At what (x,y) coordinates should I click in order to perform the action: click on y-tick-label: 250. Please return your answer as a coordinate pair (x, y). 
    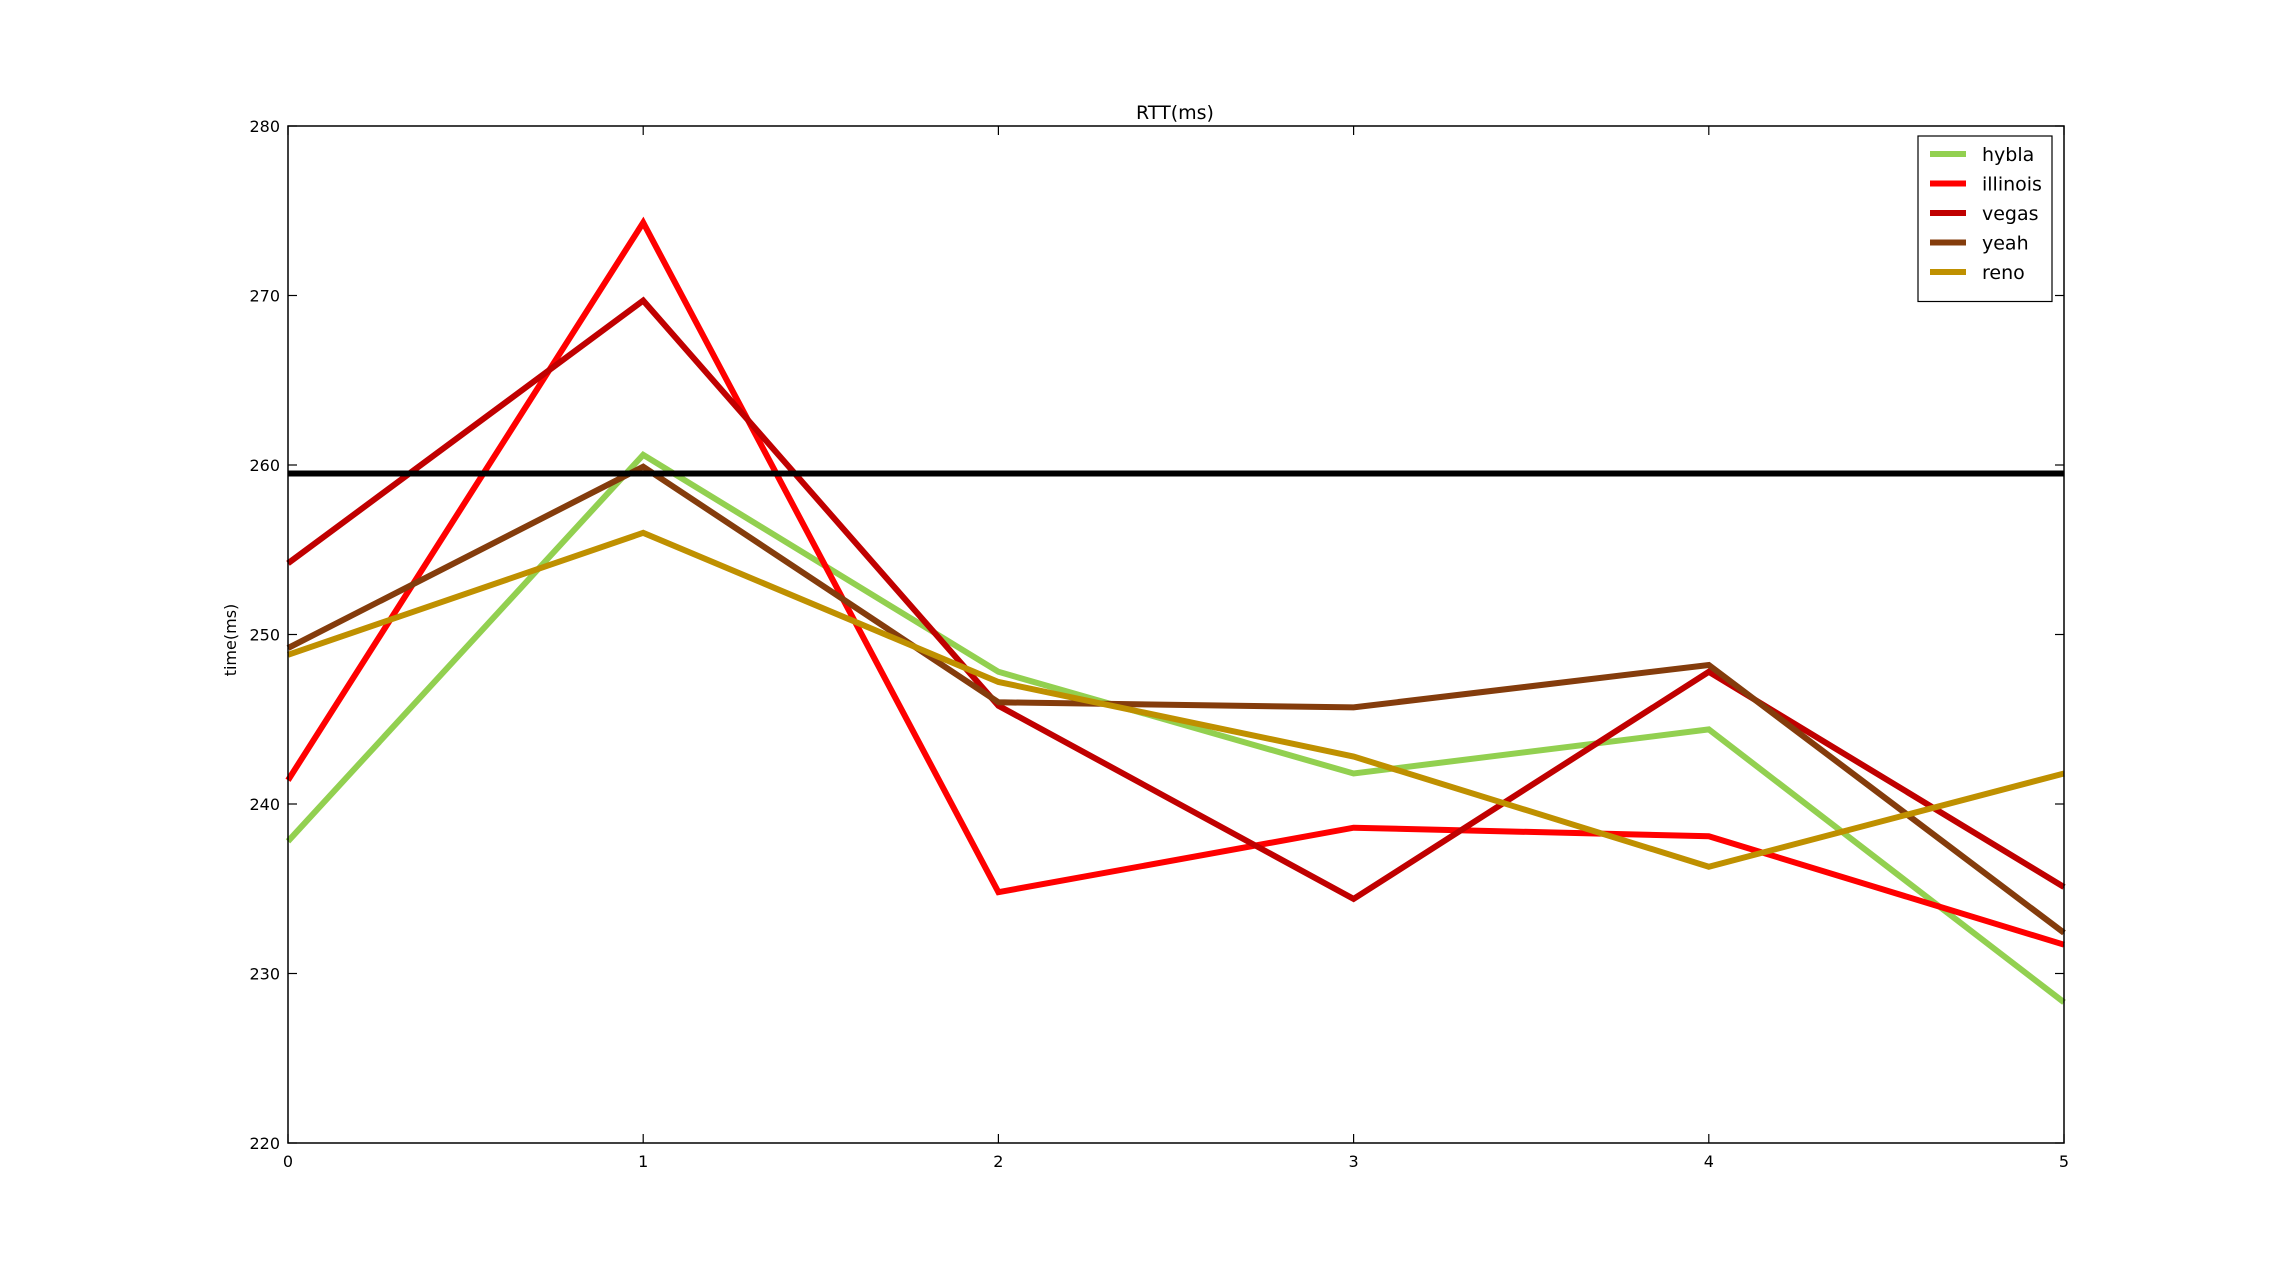
    Looking at the image, I should click on (264, 635).